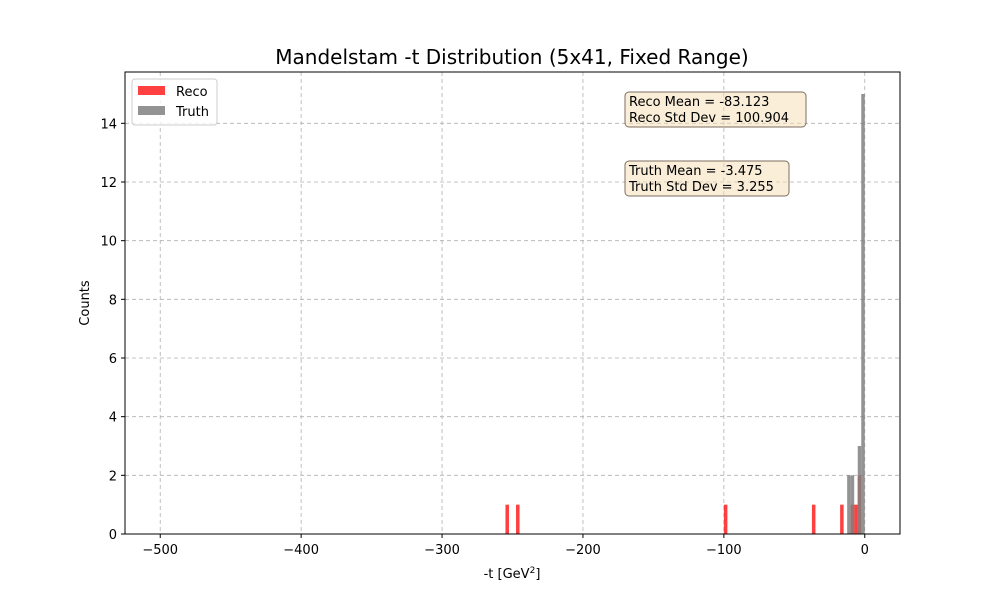 Image resolution: width=1000 pixels, height=600 pixels. What do you see at coordinates (108, 183) in the screenshot?
I see `y-tick-label: 12` at bounding box center [108, 183].